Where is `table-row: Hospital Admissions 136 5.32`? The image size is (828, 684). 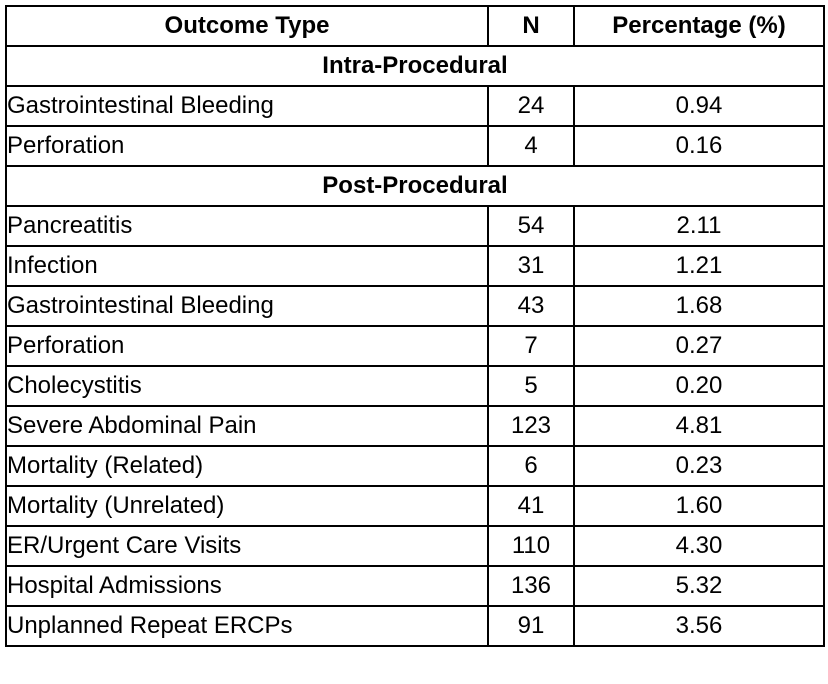
table-row: Hospital Admissions 136 5.32 is located at coordinates (415, 586).